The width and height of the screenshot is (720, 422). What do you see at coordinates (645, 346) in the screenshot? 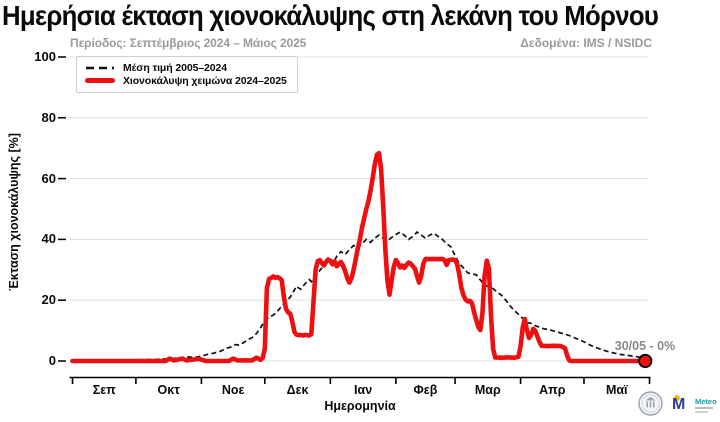
I see `end-value-annotation: 30/05 - 0%` at bounding box center [645, 346].